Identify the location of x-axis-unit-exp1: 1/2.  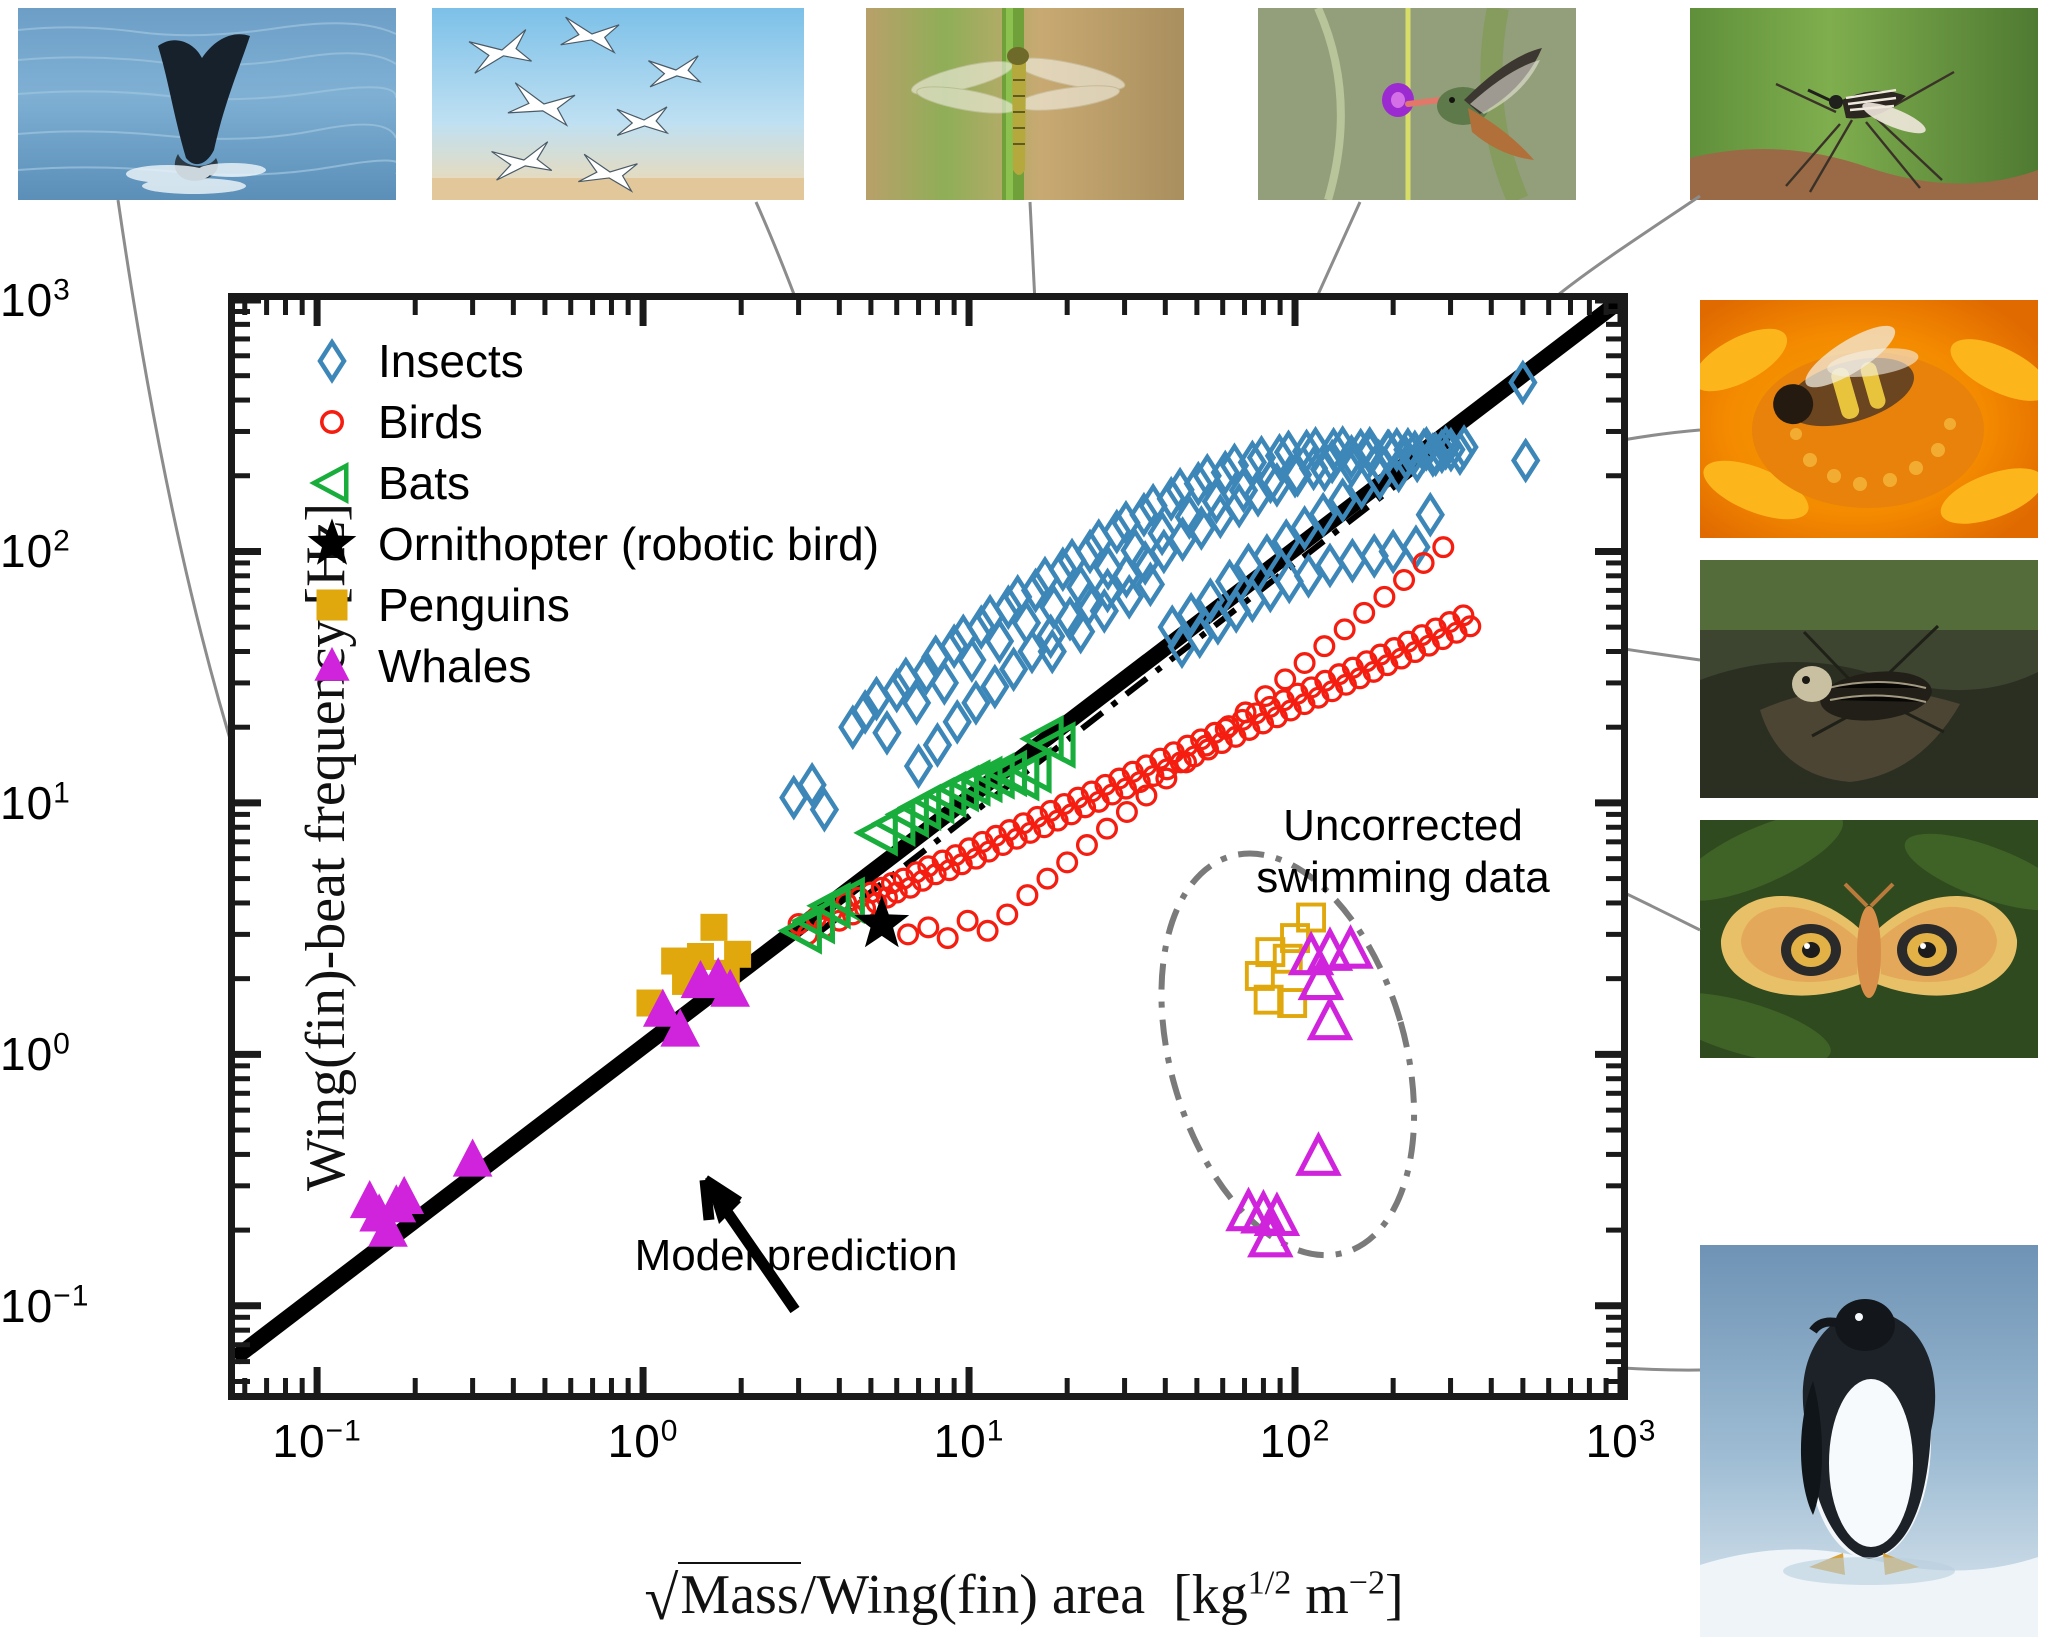
(1269, 1583).